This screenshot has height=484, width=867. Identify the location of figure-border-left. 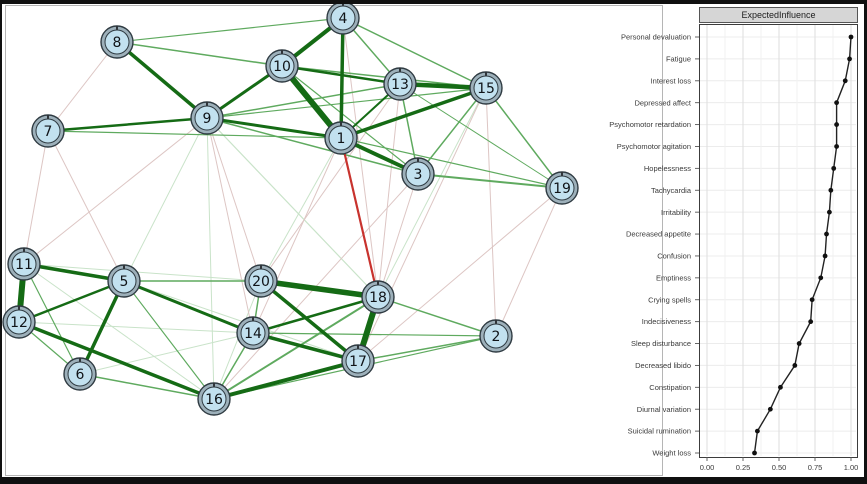
(1, 242).